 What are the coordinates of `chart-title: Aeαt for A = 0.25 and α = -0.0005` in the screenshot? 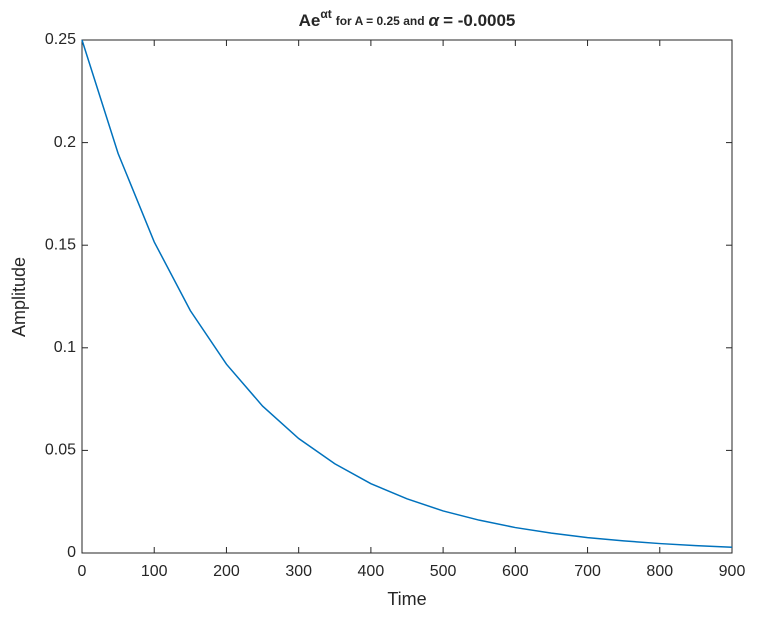 It's located at (407, 18).